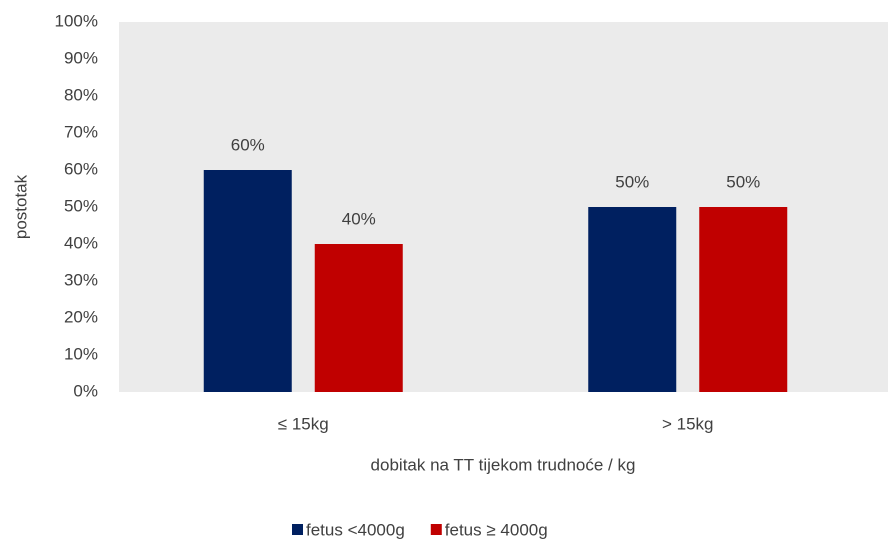  What do you see at coordinates (688, 423) in the screenshot?
I see `x-tick-label: > 15kg` at bounding box center [688, 423].